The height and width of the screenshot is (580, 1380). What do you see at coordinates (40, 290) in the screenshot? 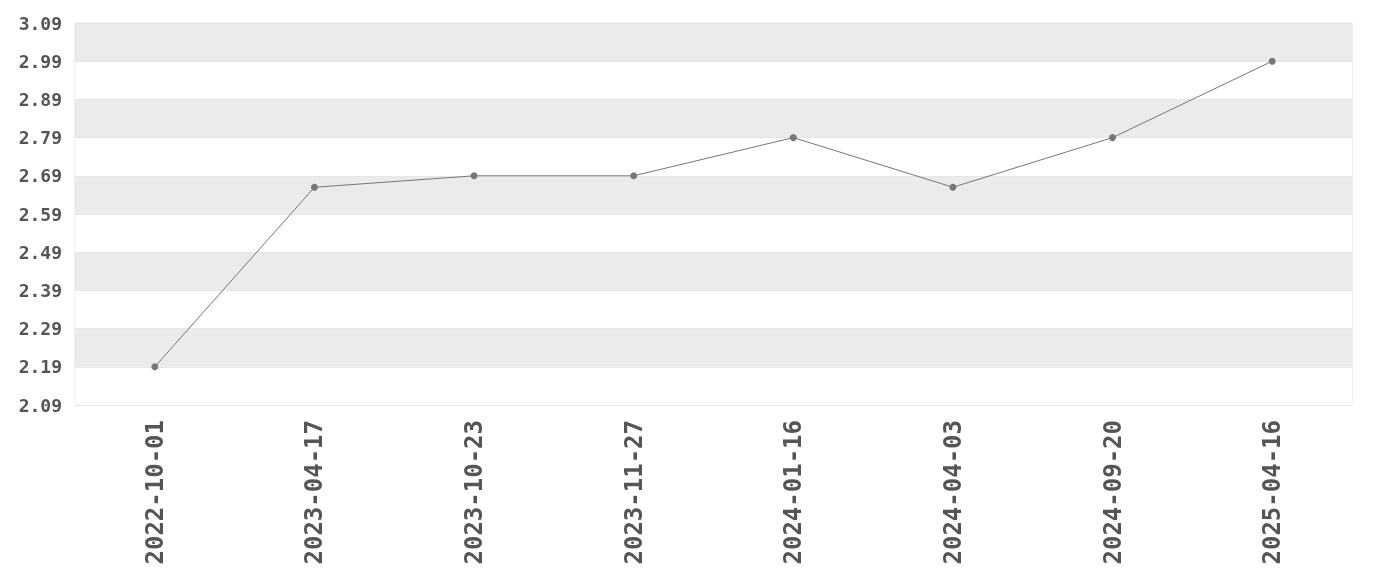
I see `y-tick-label: 2.39` at bounding box center [40, 290].